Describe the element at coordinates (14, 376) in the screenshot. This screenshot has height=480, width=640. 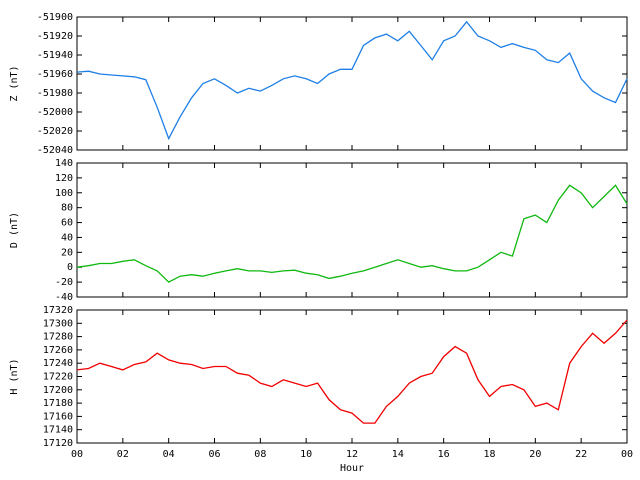
I see `y-axis-label: H (nT)` at that location.